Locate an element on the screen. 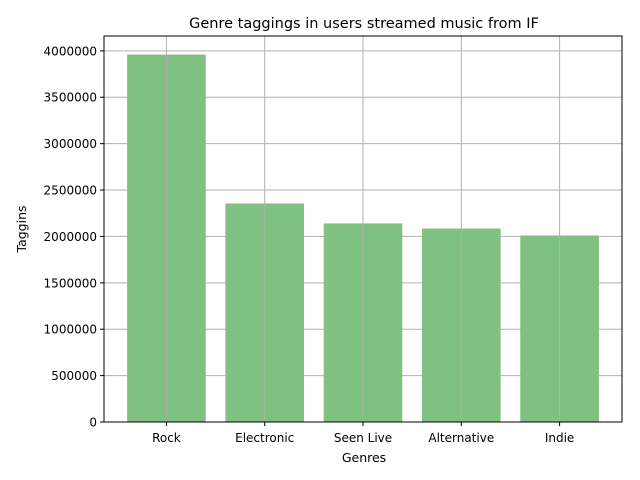 Image resolution: width=640 pixels, height=480 pixels. x-tick-label: Seen Live is located at coordinates (363, 438).